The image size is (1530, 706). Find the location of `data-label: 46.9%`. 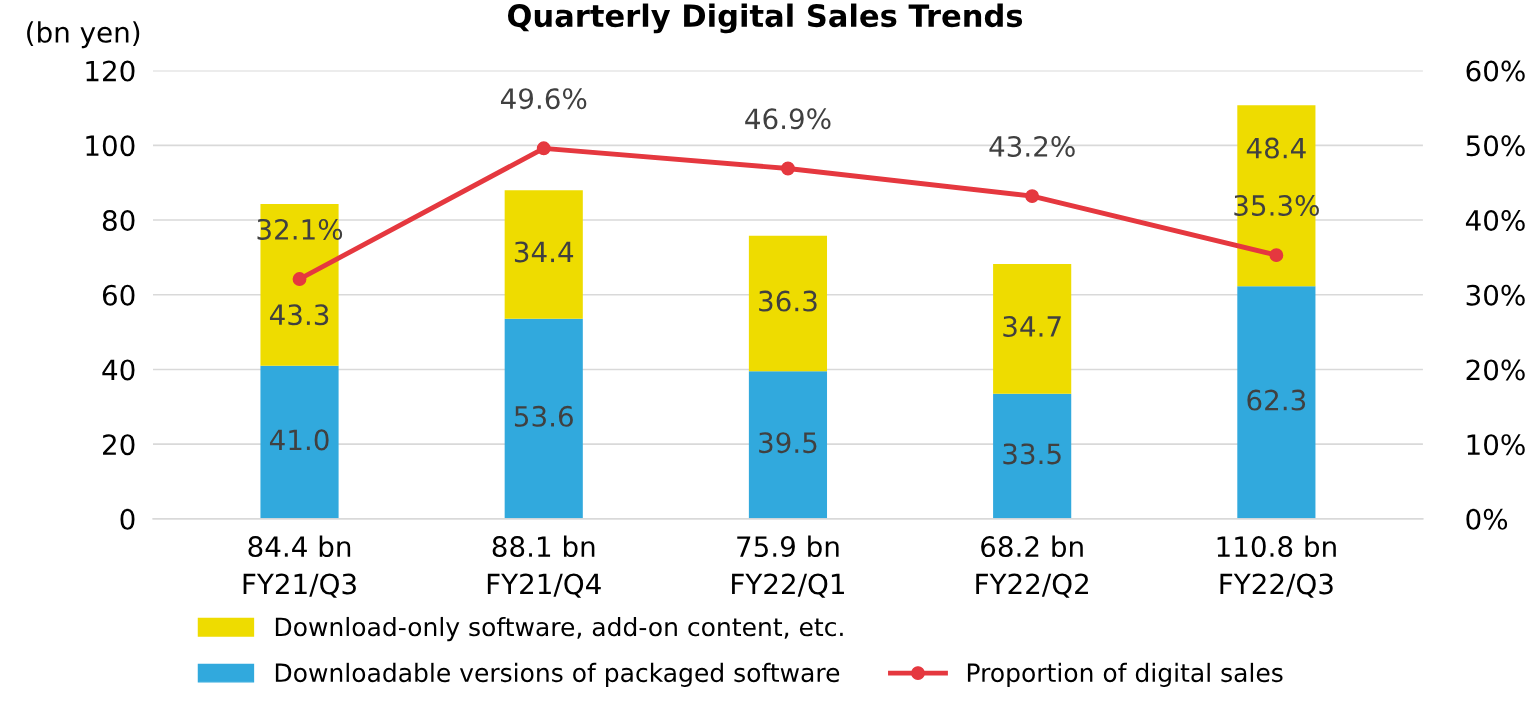

data-label: 46.9% is located at coordinates (788, 119).